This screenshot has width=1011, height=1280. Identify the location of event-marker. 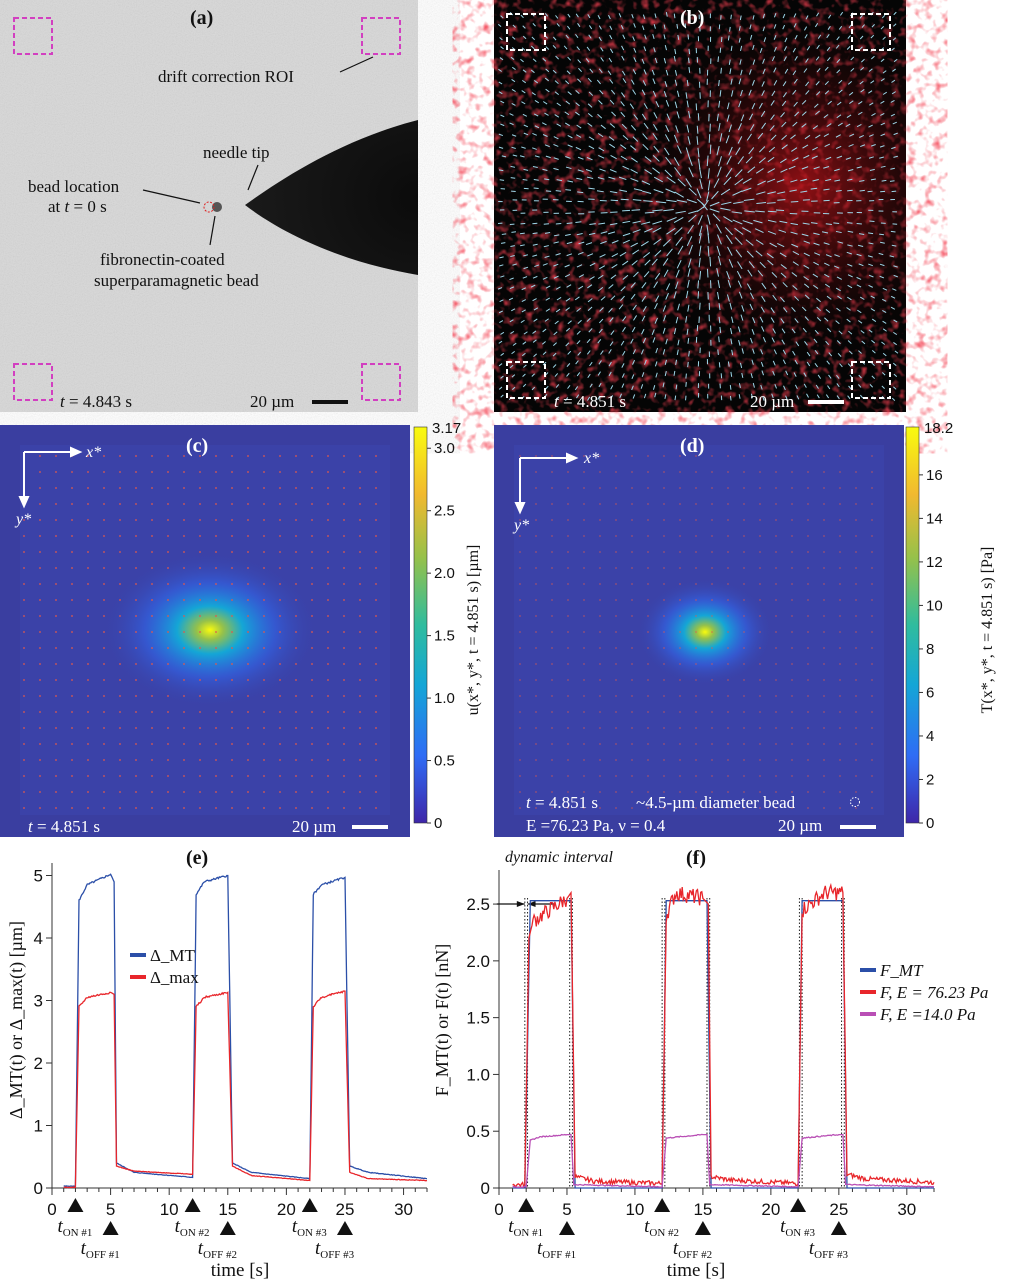
(526, 1205).